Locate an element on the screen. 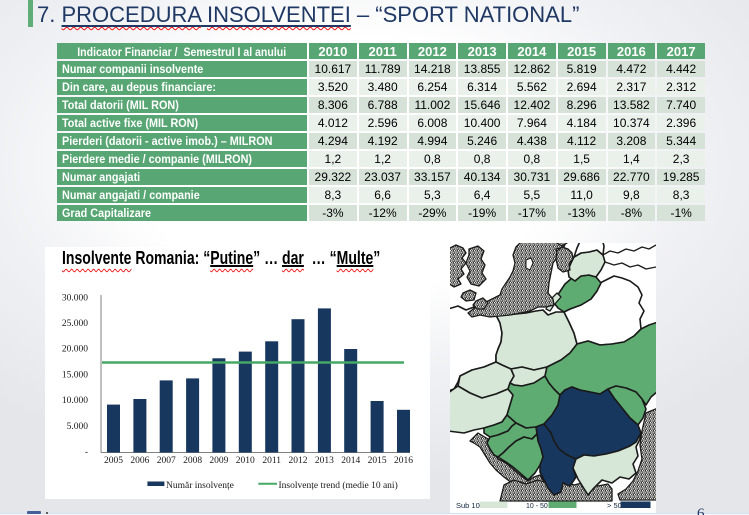 The image size is (749, 515). svg-text: 10.000 is located at coordinates (75, 401).